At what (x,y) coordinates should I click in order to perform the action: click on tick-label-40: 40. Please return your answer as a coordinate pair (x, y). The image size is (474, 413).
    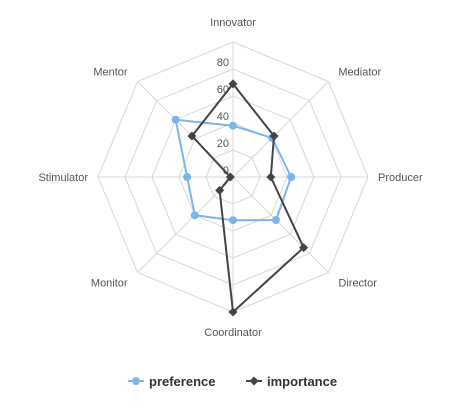
    Looking at the image, I should click on (223, 117).